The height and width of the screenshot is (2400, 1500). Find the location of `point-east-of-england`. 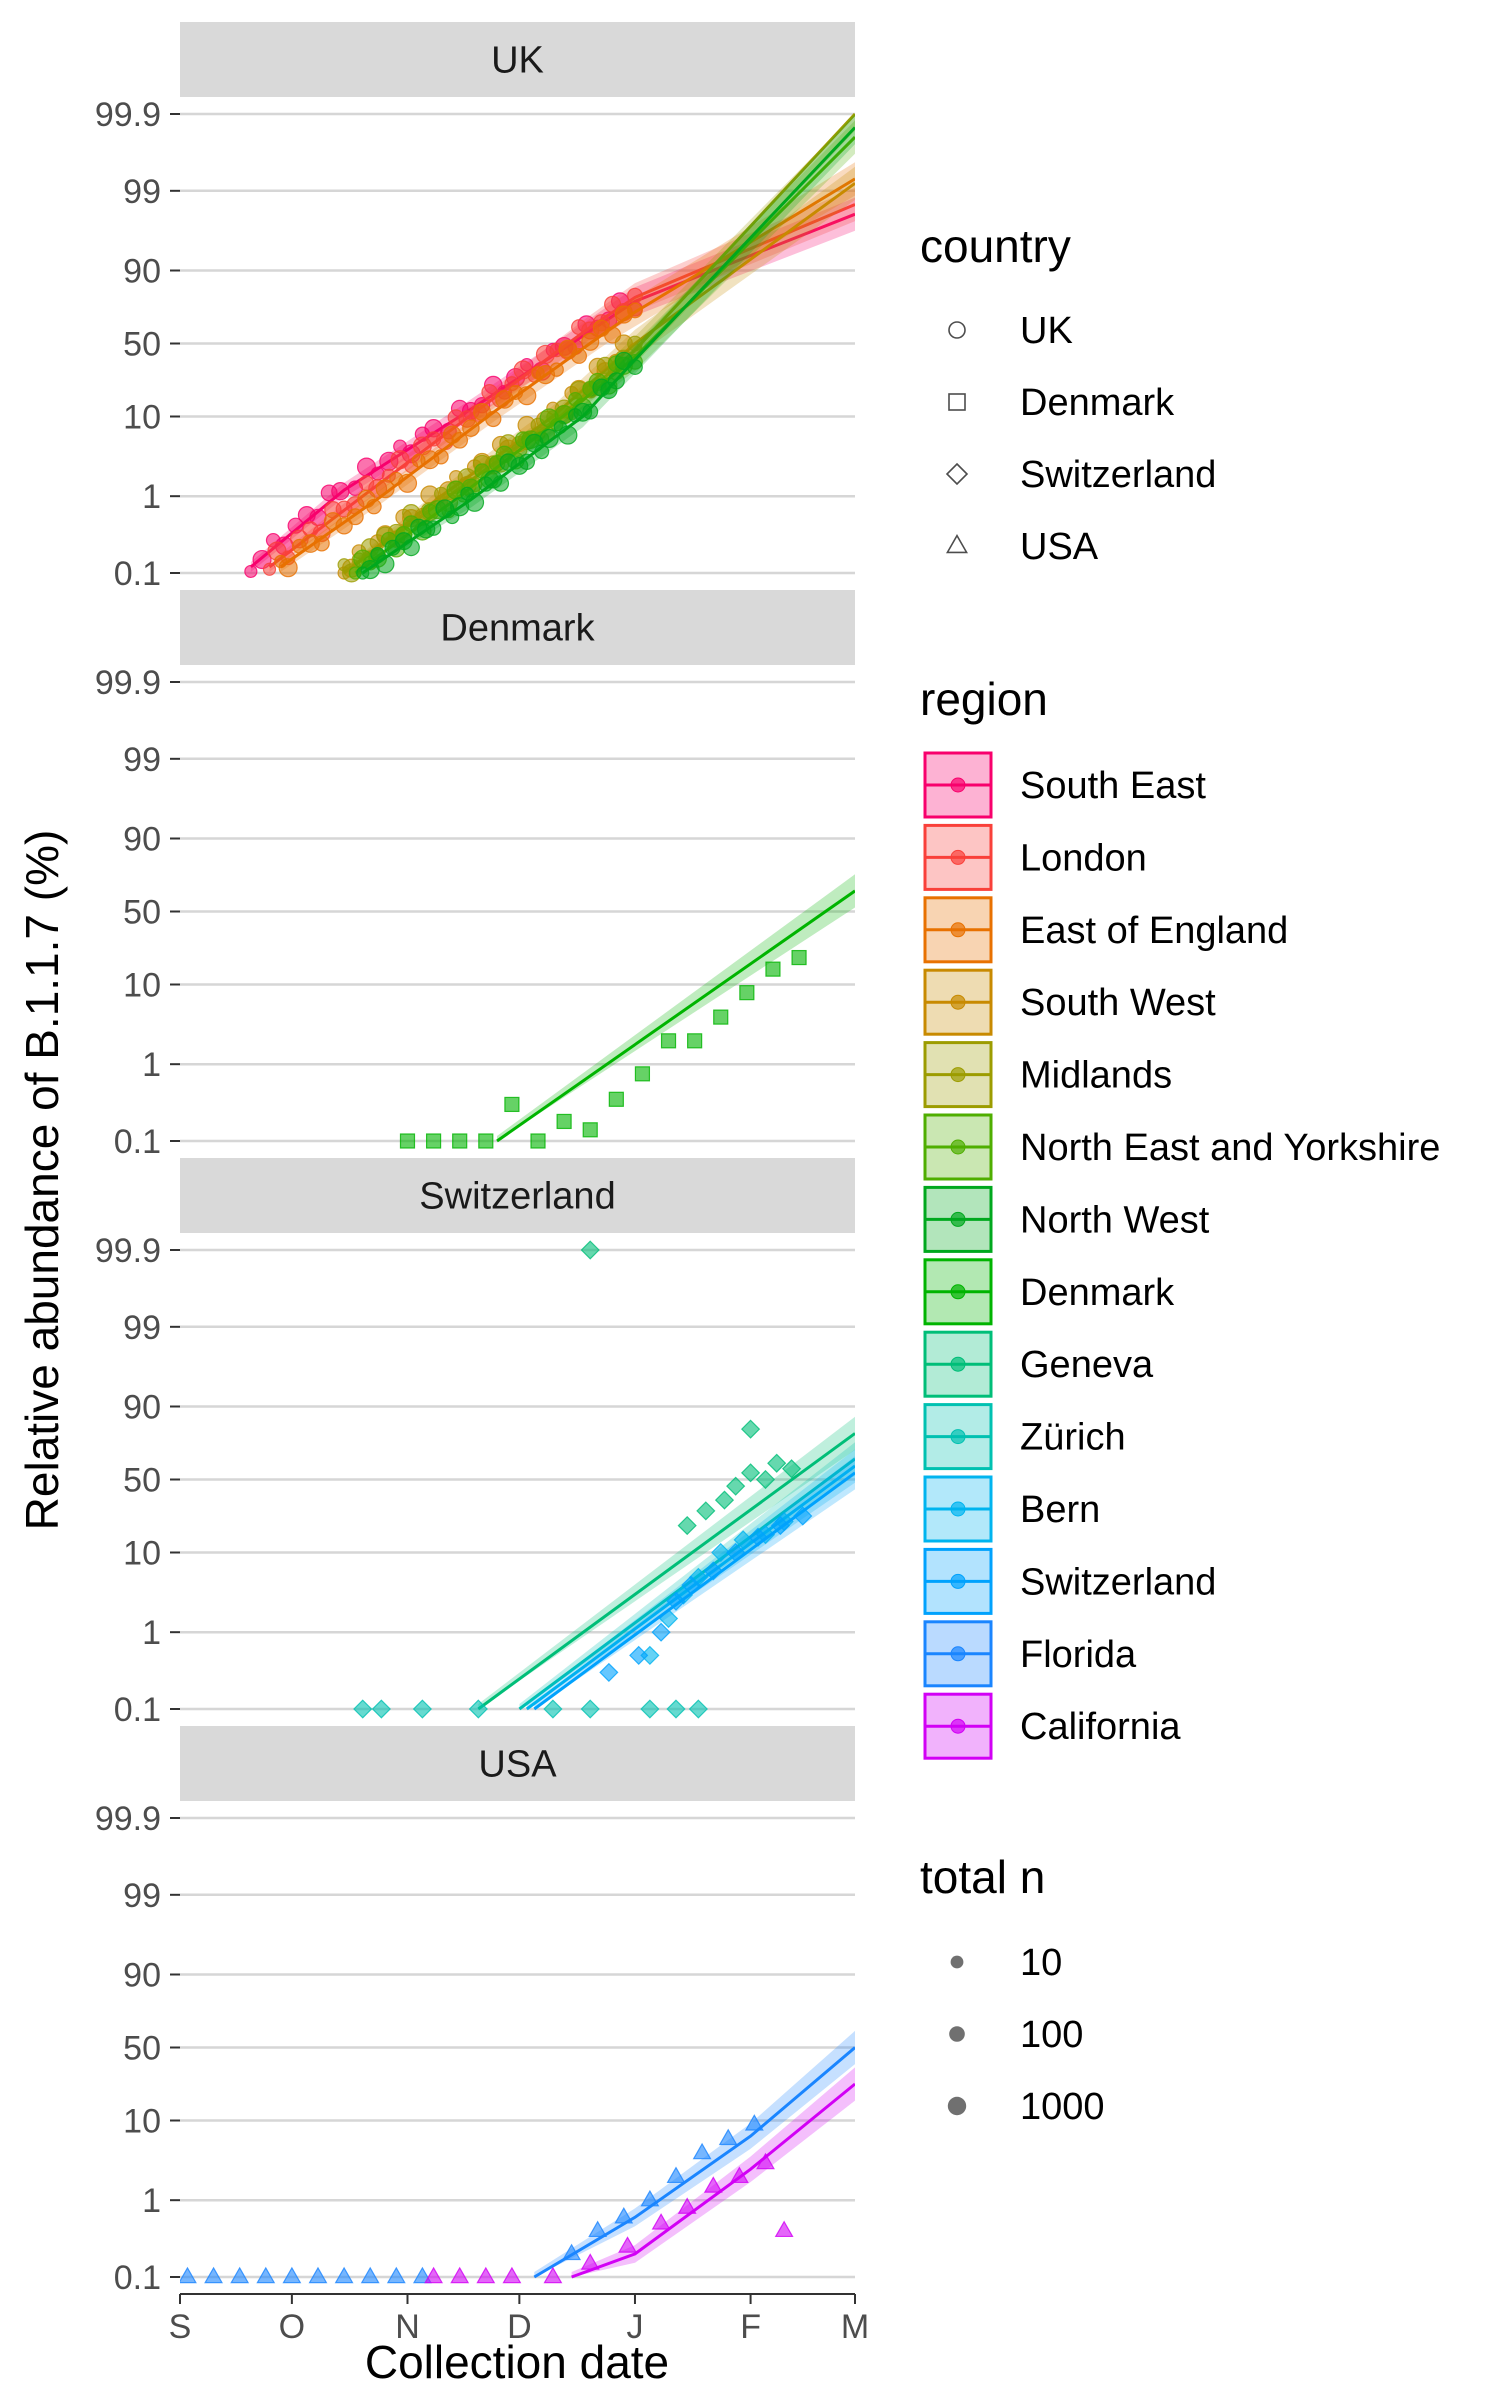

point-east-of-england is located at coordinates (344, 526).